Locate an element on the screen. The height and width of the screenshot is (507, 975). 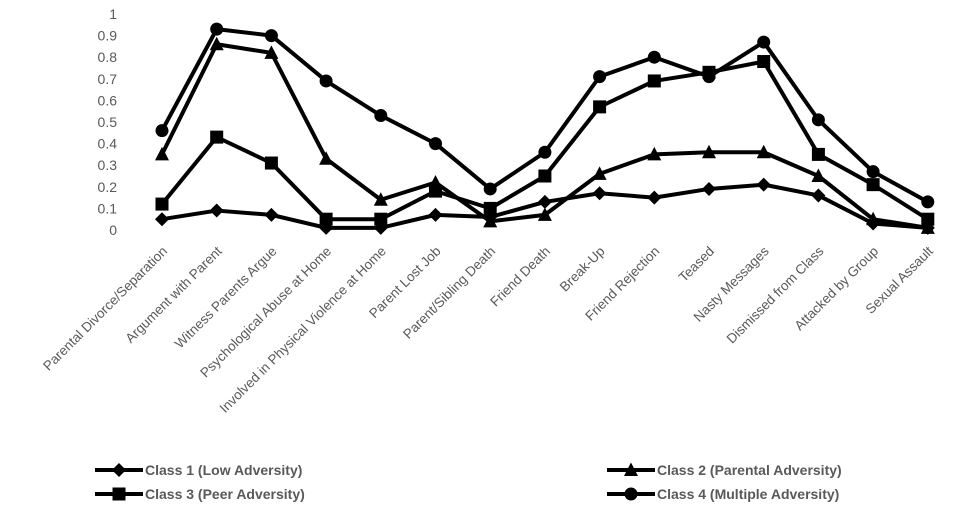
y-axis: 0 0.1 0.2 0.3 0.4 0.5 0.6 0.7 0.8 0.9 1 is located at coordinates (108, 122).